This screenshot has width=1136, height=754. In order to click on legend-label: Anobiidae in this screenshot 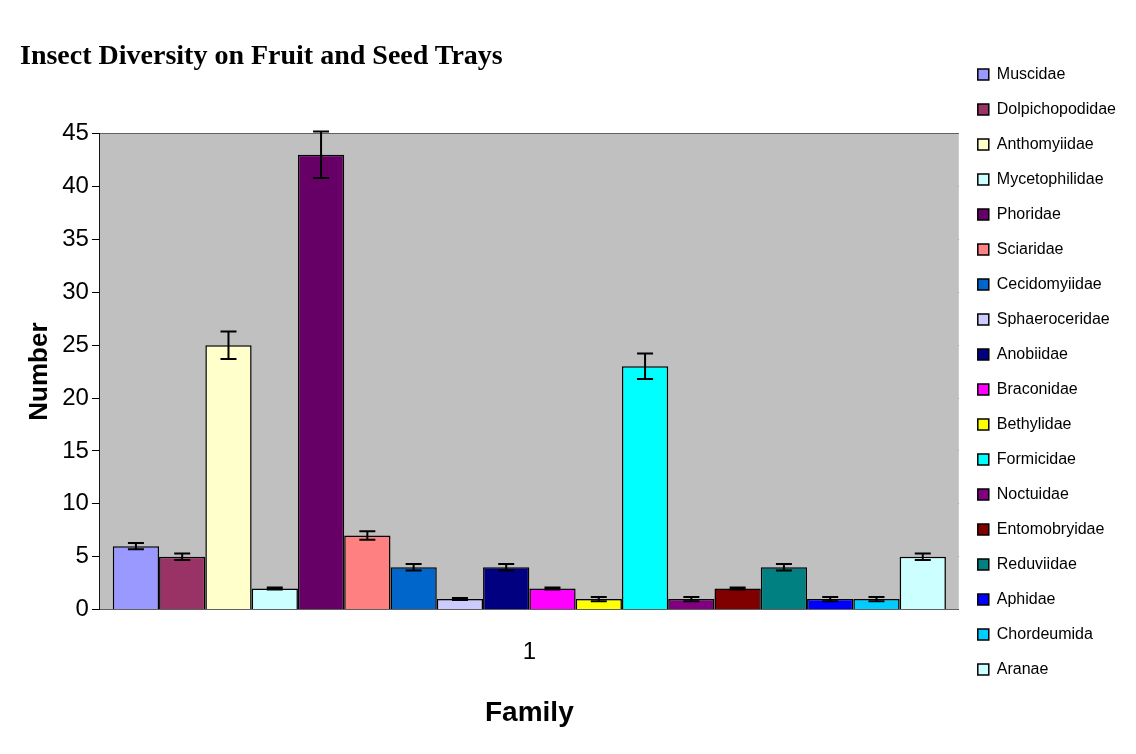, I will do `click(1032, 353)`.